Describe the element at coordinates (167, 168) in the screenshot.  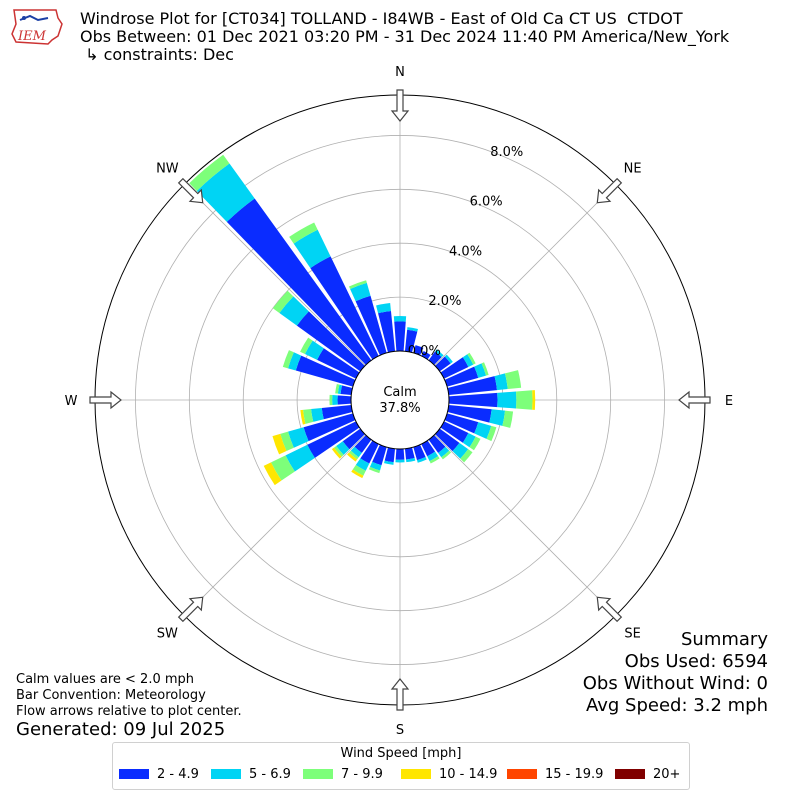
I see `direction-label-NW: NW` at that location.